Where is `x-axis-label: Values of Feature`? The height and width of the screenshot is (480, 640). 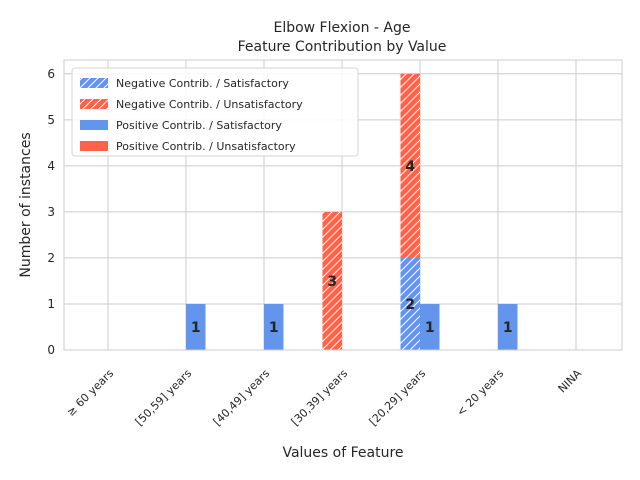 x-axis-label: Values of Feature is located at coordinates (342, 453).